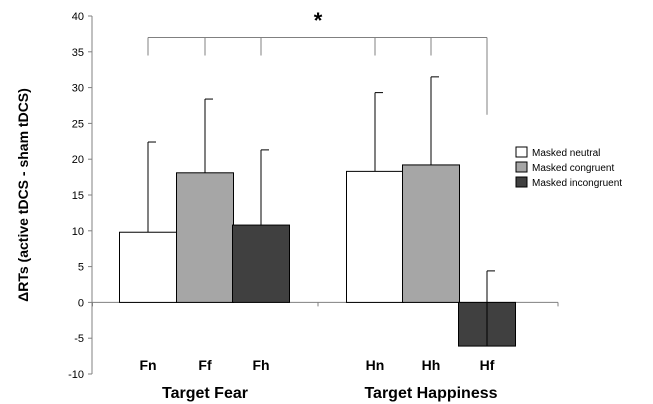 The height and width of the screenshot is (404, 653). Describe the element at coordinates (81, 268) in the screenshot. I see `y-tick-label: 5` at that location.